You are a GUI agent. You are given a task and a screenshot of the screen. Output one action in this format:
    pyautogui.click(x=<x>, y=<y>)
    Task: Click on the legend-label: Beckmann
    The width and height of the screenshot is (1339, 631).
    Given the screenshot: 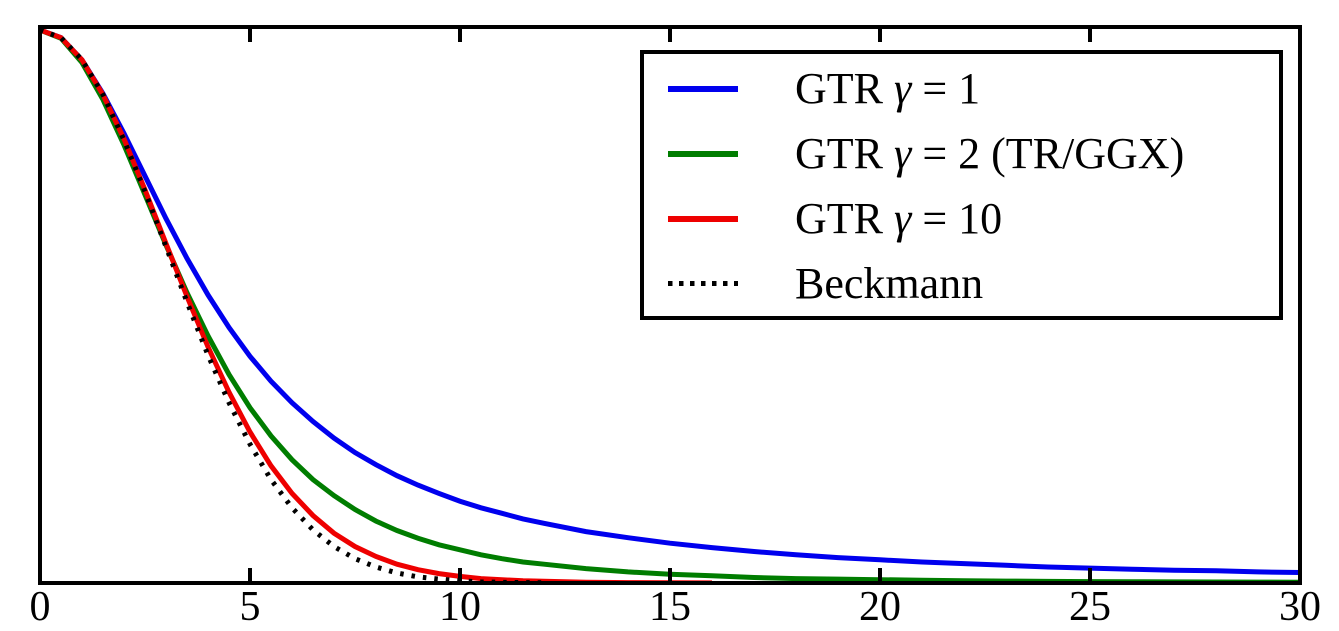 What is the action you would take?
    pyautogui.click(x=889, y=283)
    